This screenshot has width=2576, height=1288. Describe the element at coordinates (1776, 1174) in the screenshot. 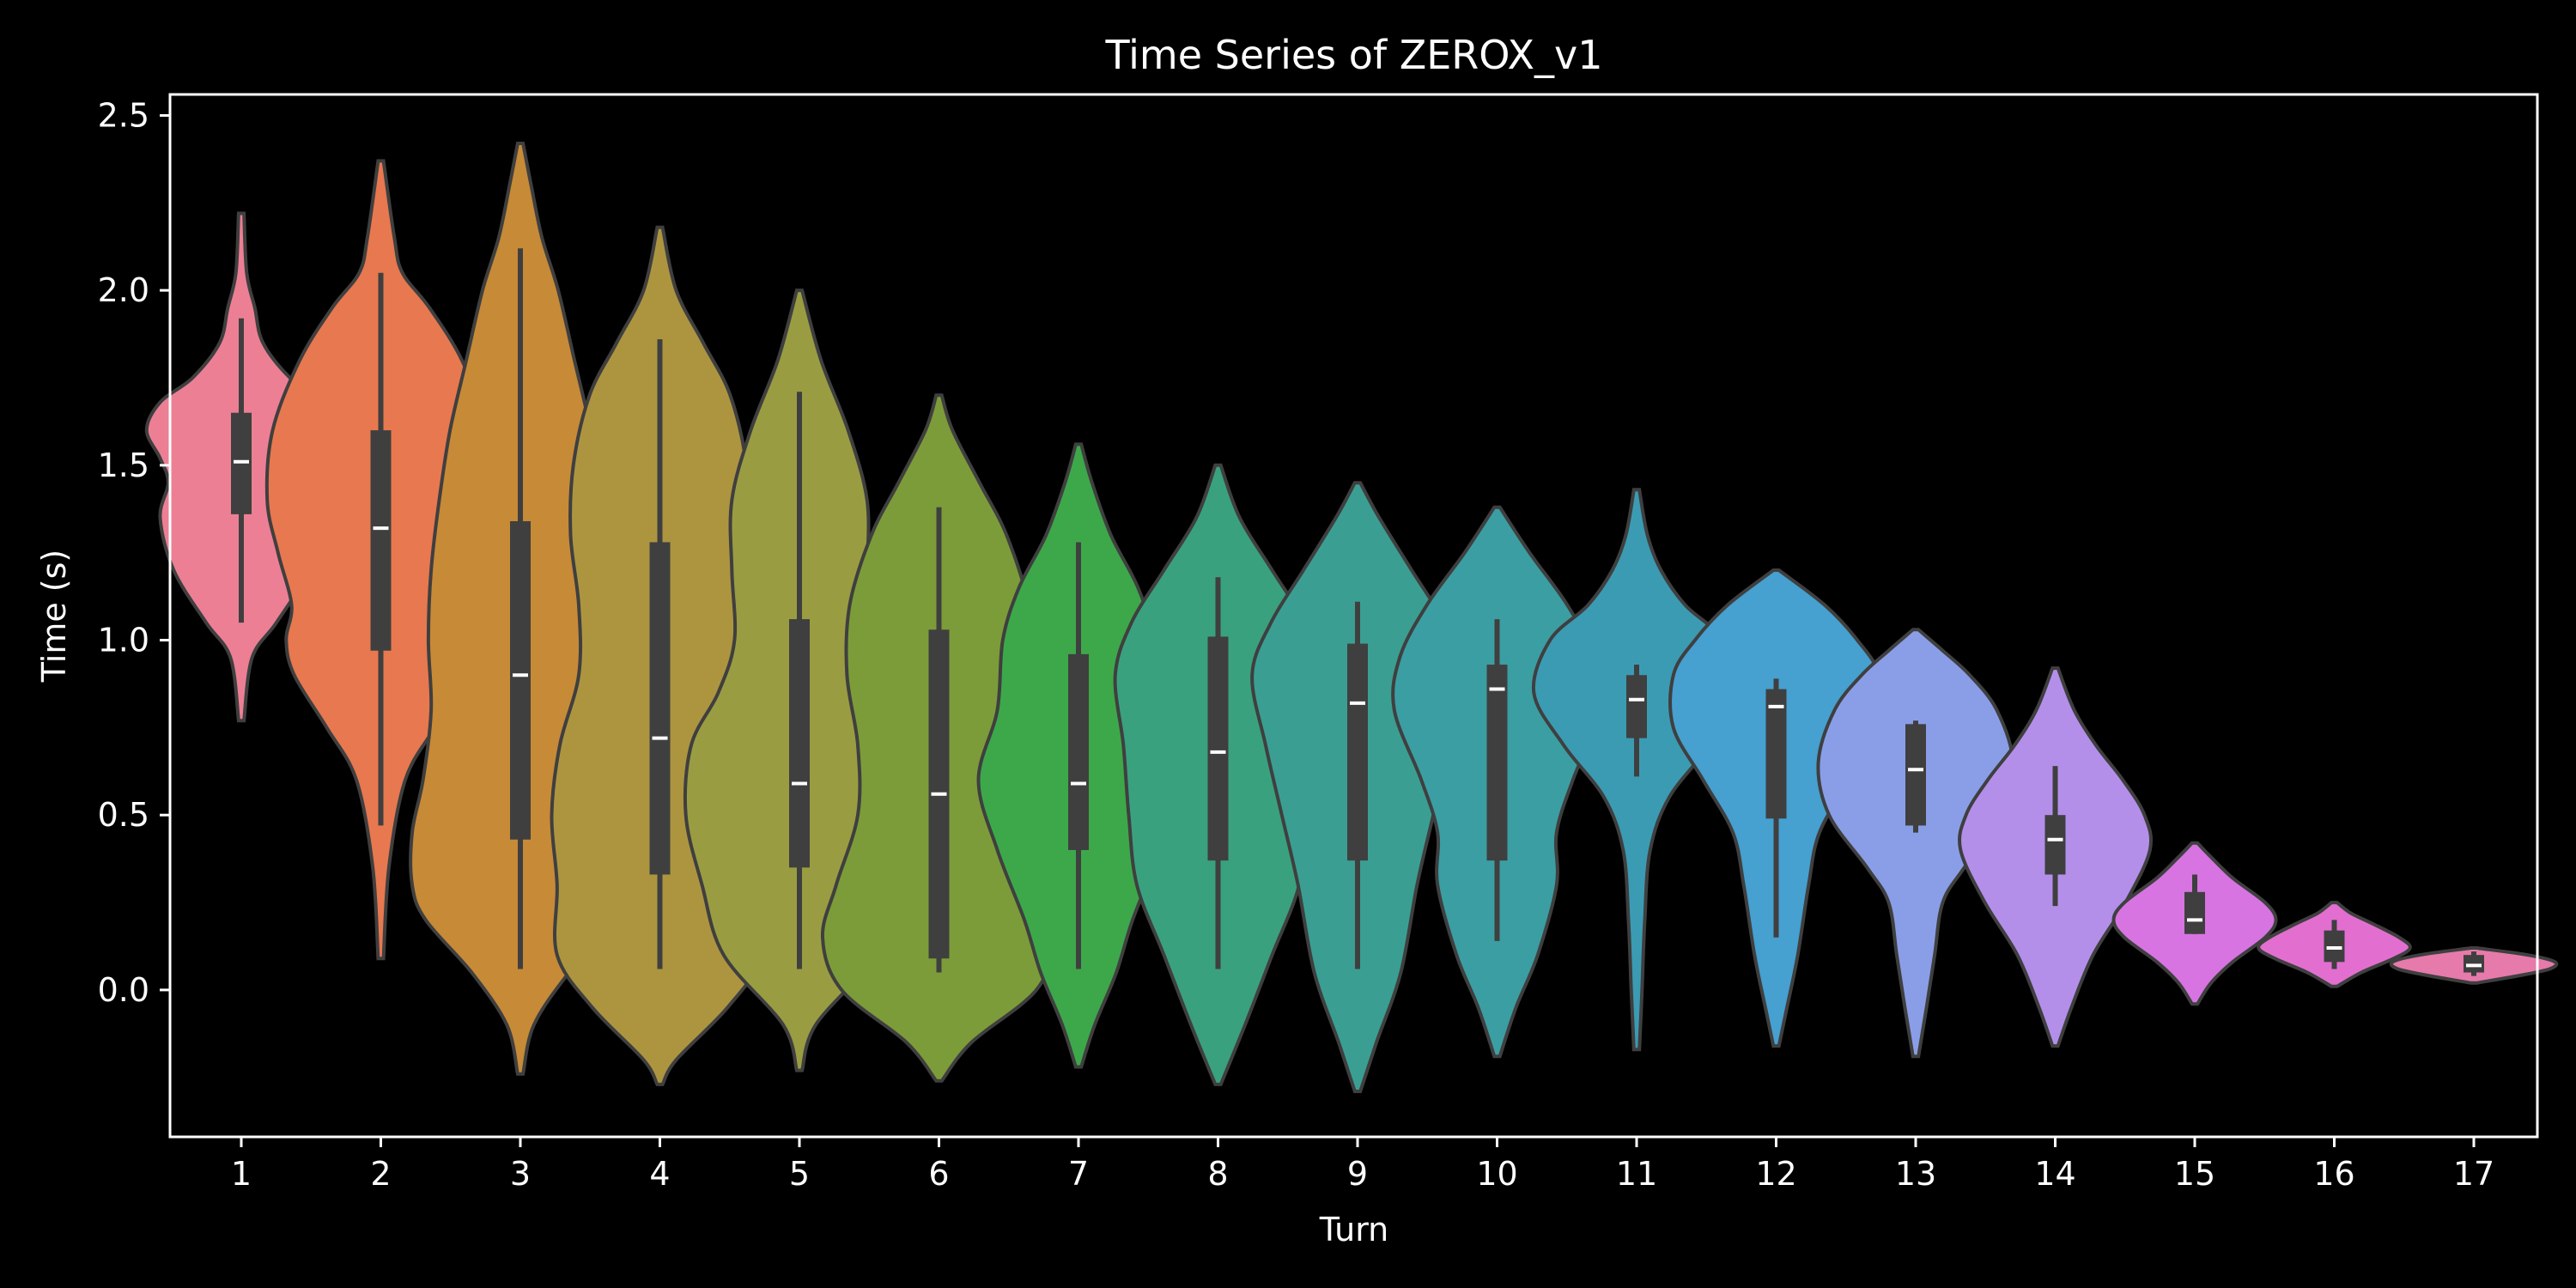

I see `x-tick-label: 12` at that location.